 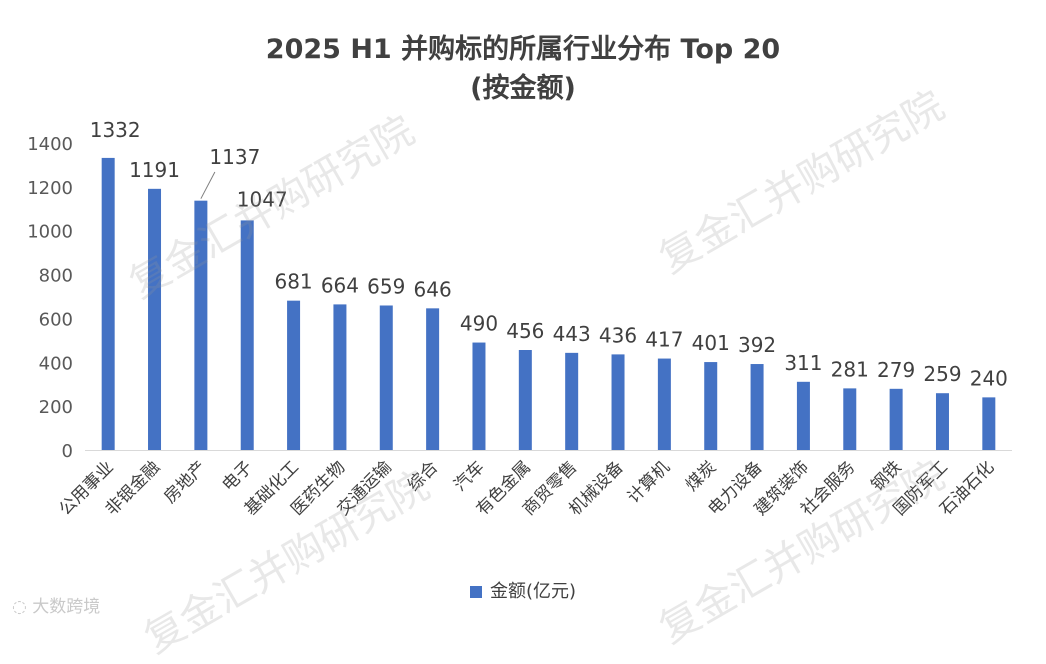 What do you see at coordinates (896, 370) in the screenshot?
I see `data-label: 279` at bounding box center [896, 370].